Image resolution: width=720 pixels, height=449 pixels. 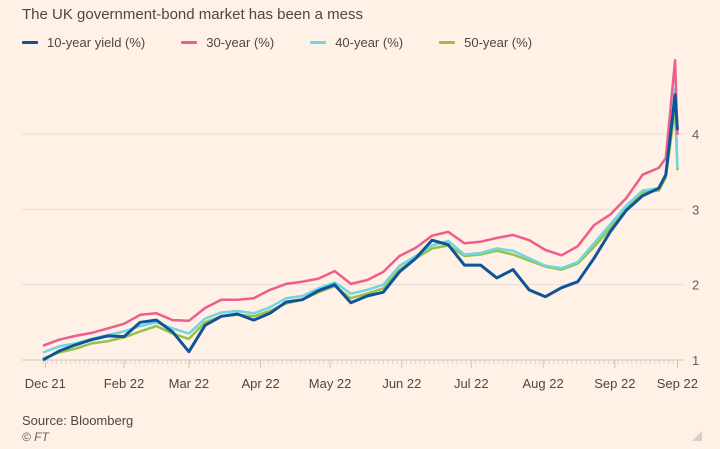 I want to click on legend-label: 40-year (%), so click(x=369, y=42).